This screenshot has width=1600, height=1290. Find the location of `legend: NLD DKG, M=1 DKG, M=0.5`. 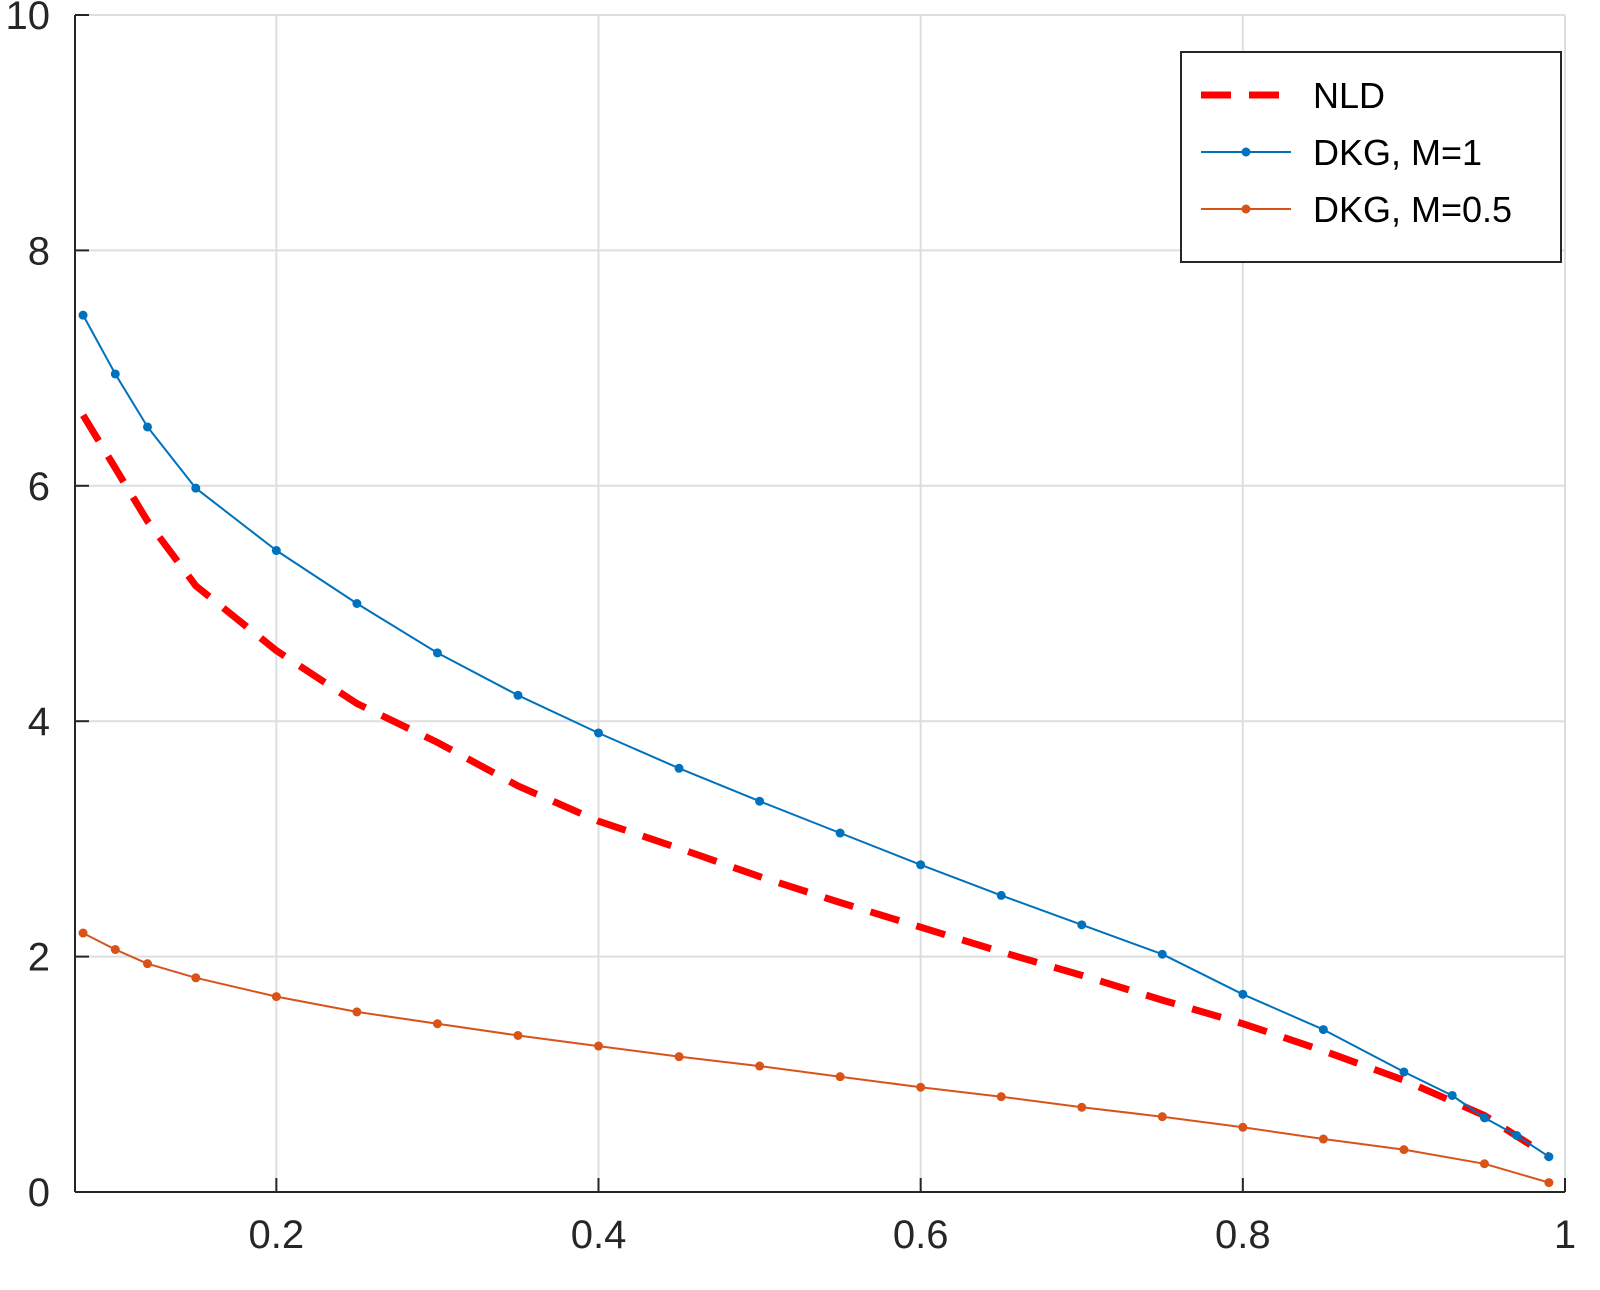

legend: NLD DKG, M=1 DKG, M=0.5 is located at coordinates (1371, 157).